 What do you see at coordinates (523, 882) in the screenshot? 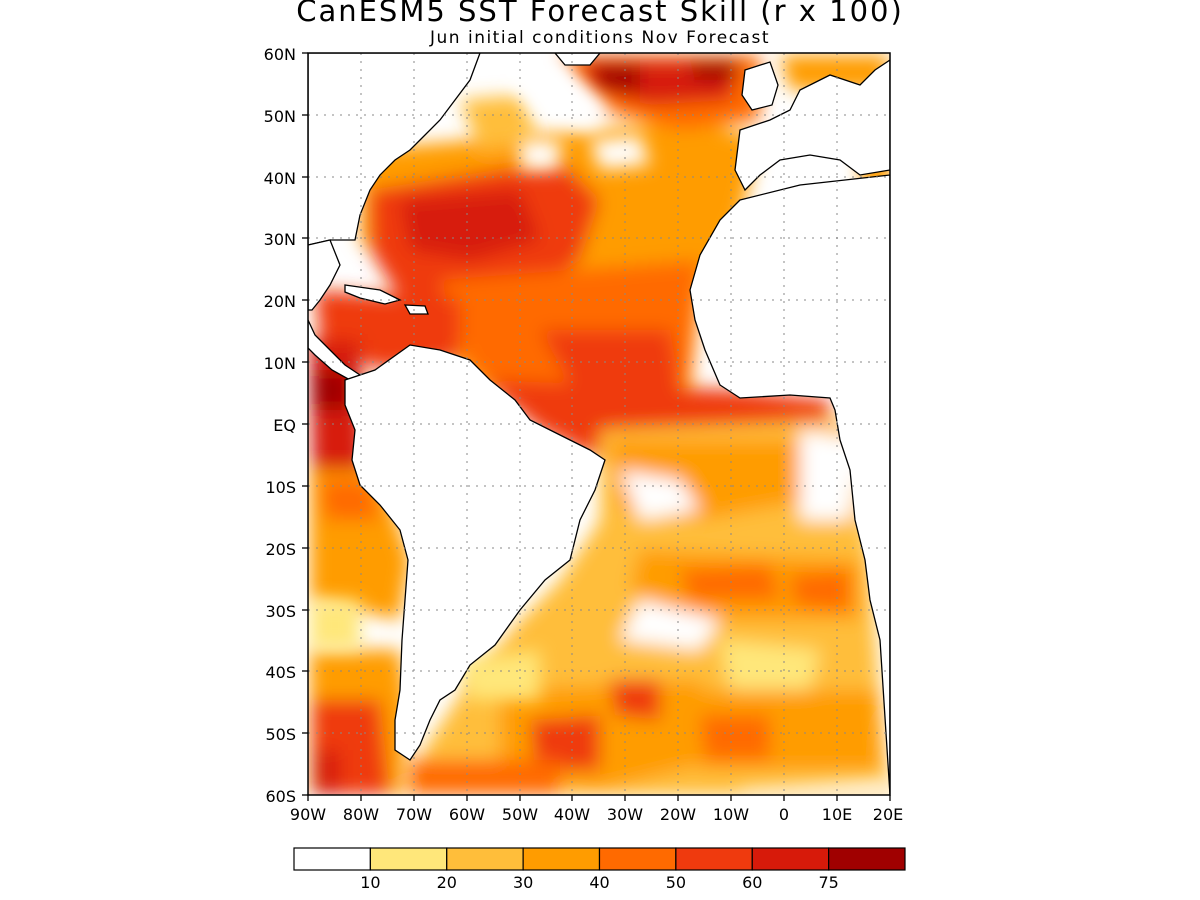
I see `colorbar-label: 30` at bounding box center [523, 882].